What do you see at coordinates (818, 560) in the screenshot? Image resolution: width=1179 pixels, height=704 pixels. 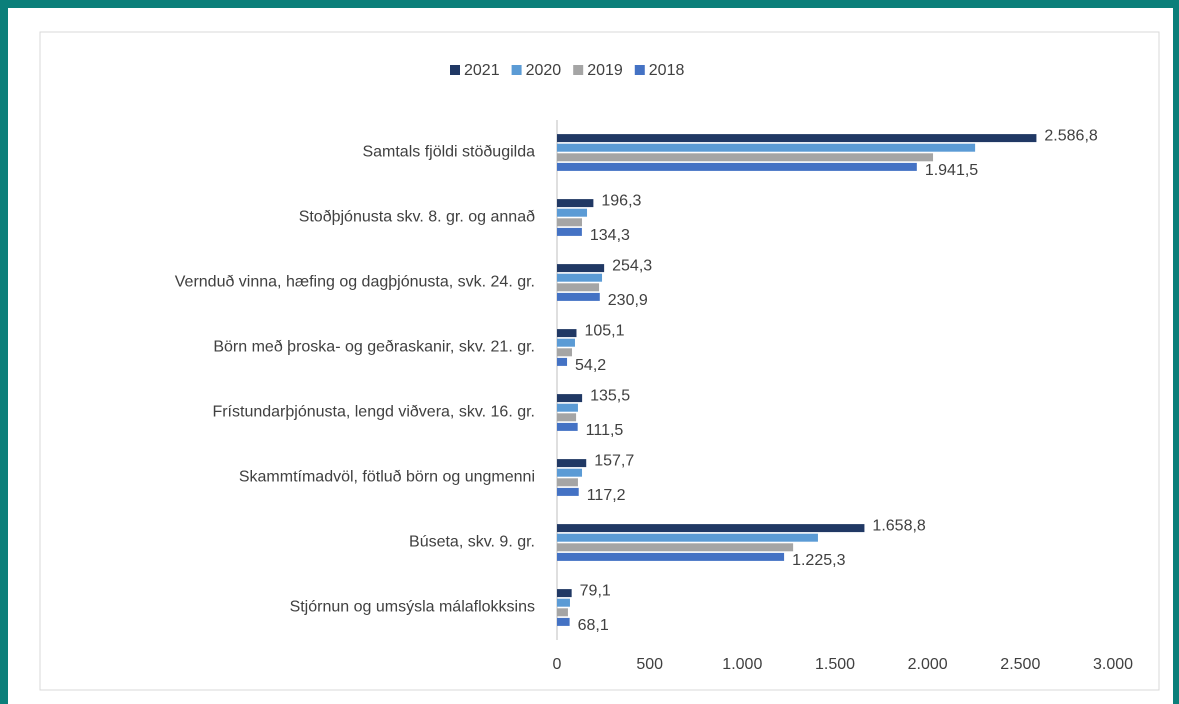 I see `data-label: 1.225,3` at bounding box center [818, 560].